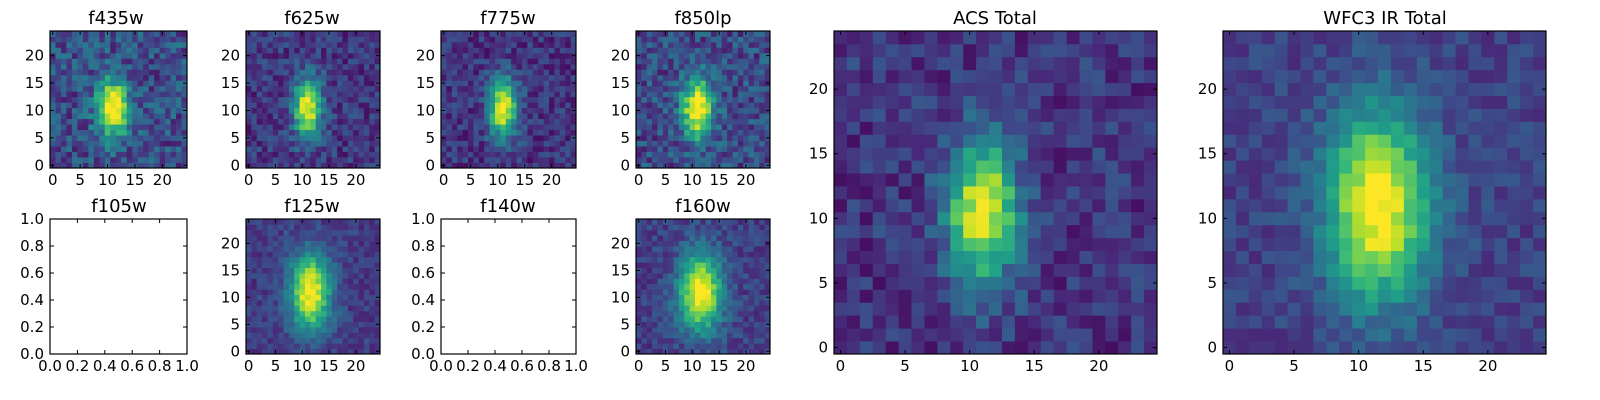  What do you see at coordinates (1034, 366) in the screenshot?
I see `x-tick-label: 15` at bounding box center [1034, 366].